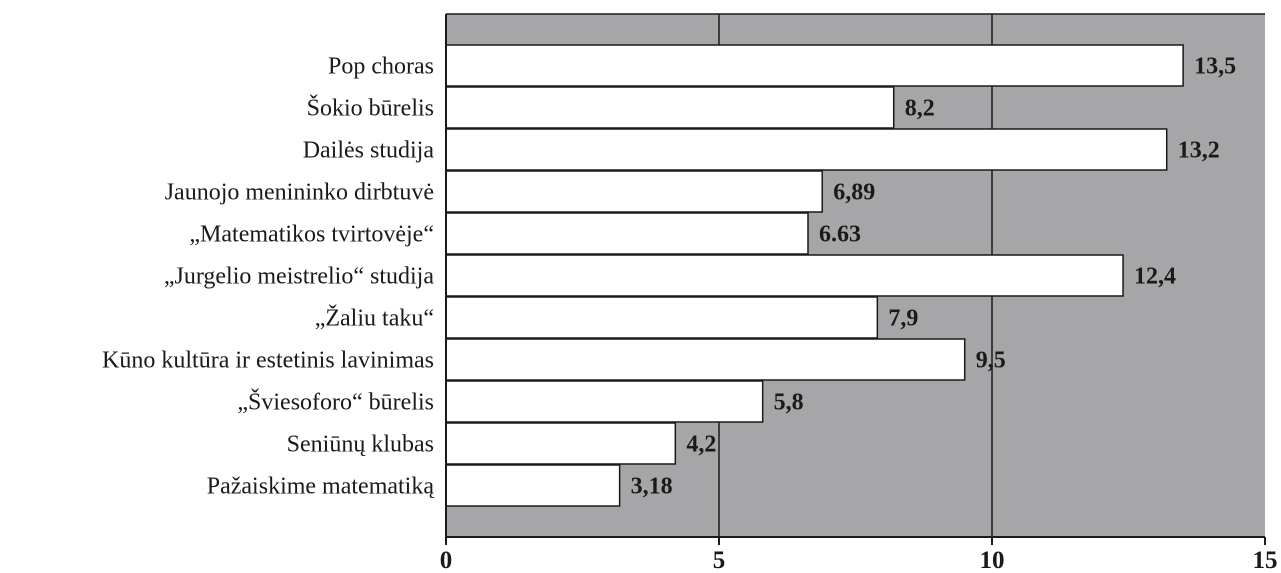 This screenshot has height=573, width=1281. I want to click on x-tick-label: 0, so click(446, 560).